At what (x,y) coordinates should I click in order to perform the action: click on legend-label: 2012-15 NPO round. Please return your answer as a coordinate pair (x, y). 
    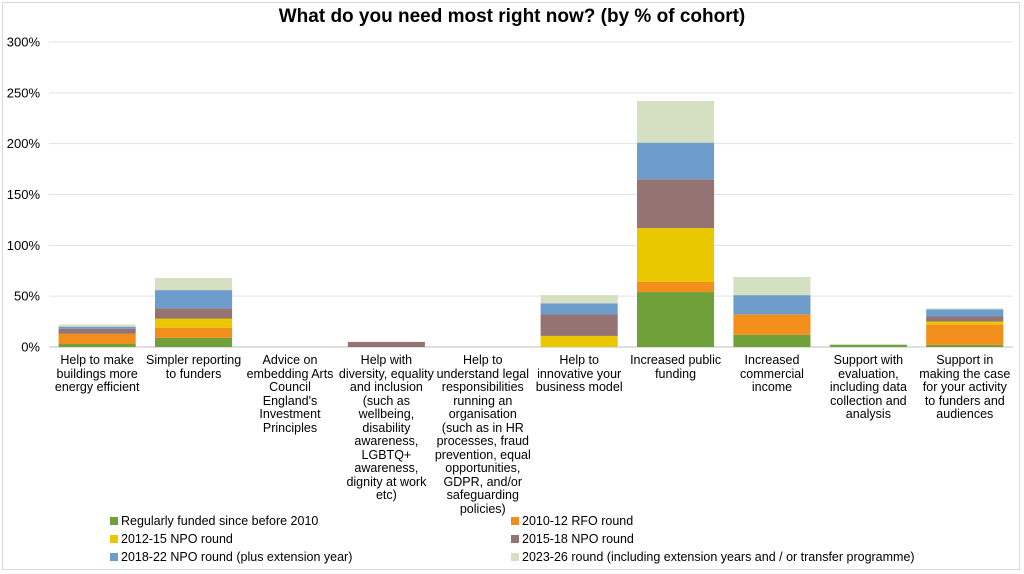
    Looking at the image, I should click on (177, 539).